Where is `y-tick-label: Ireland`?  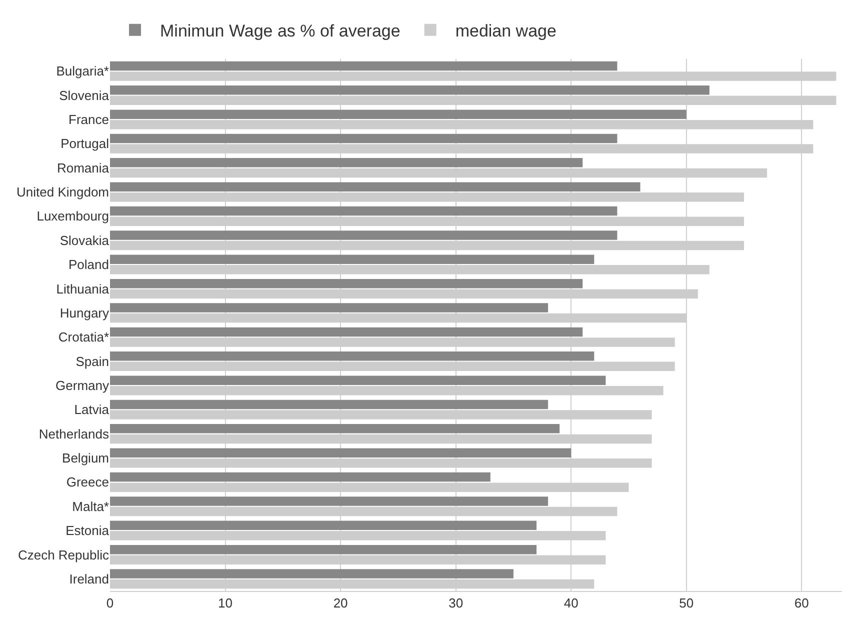 y-tick-label: Ireland is located at coordinates (89, 578).